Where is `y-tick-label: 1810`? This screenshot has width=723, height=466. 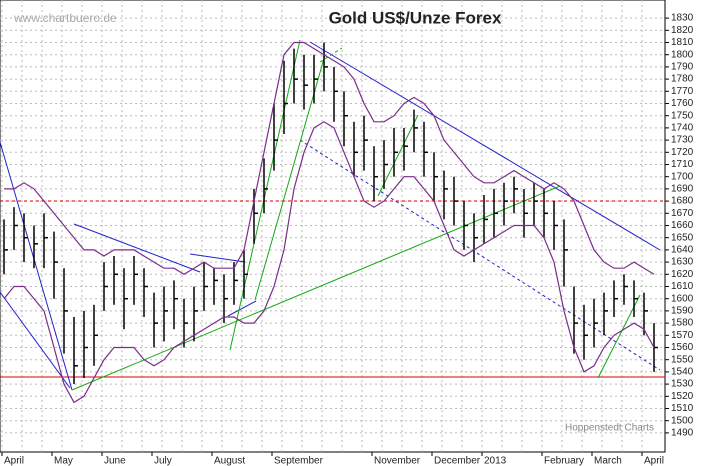
y-tick-label: 1810 is located at coordinates (682, 42).